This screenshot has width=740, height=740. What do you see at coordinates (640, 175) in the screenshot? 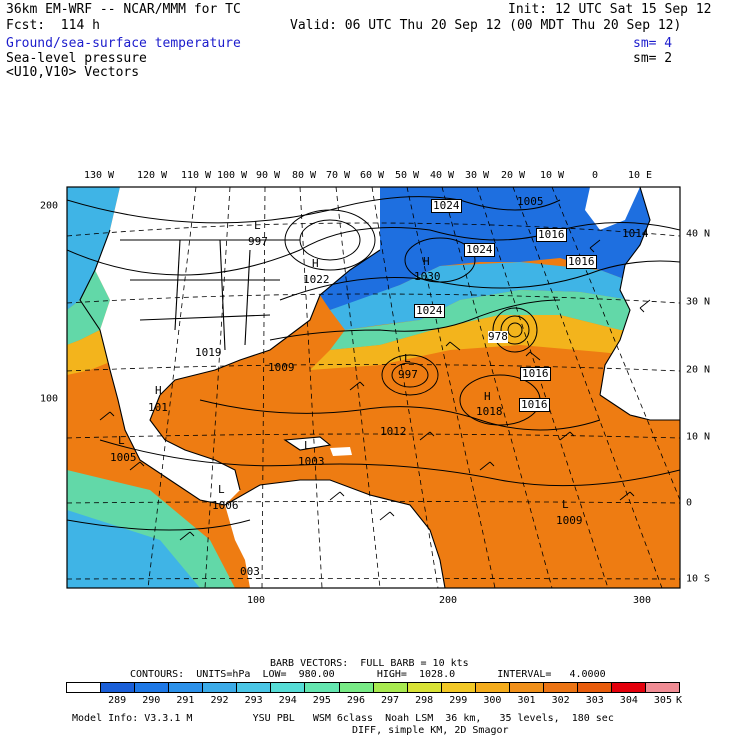
I see `lon-label: 10 E` at bounding box center [640, 175].